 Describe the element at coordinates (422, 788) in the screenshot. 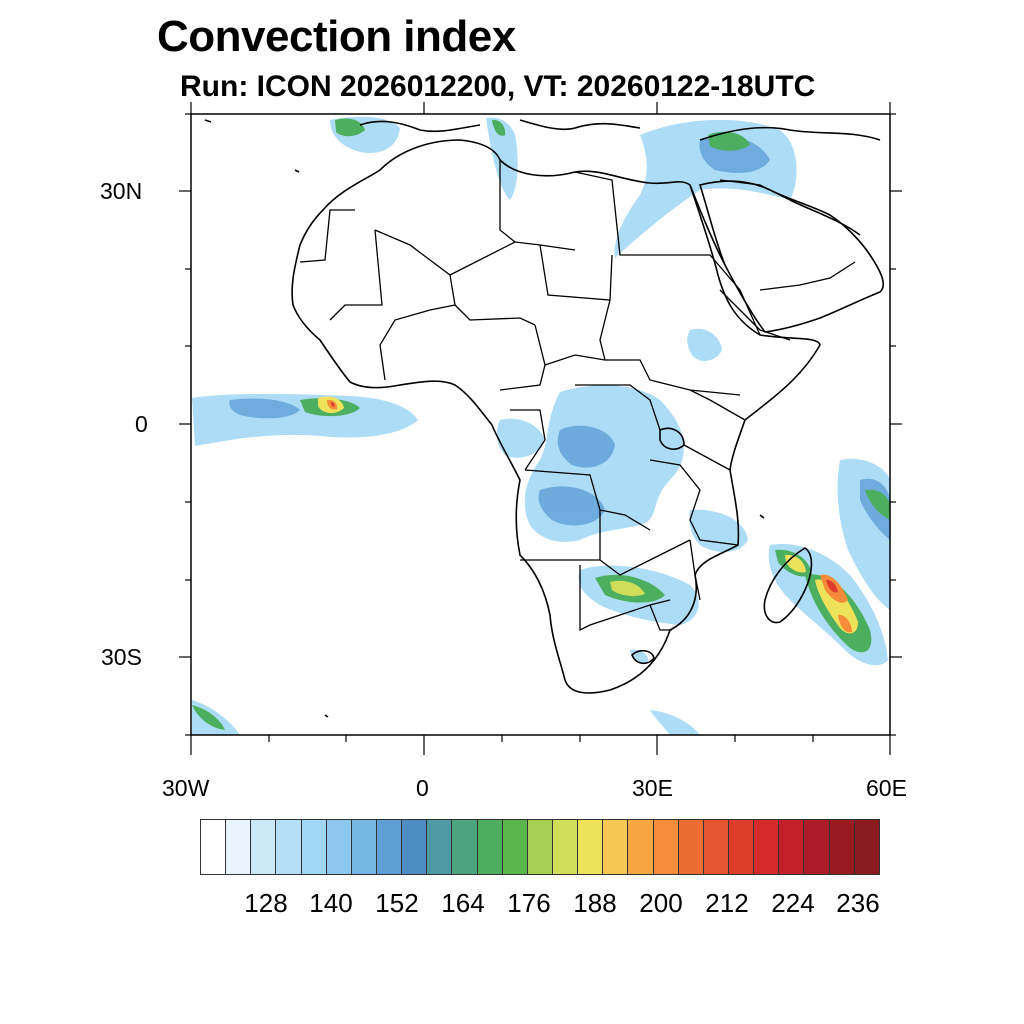

I see `lon-label-0: 0` at that location.